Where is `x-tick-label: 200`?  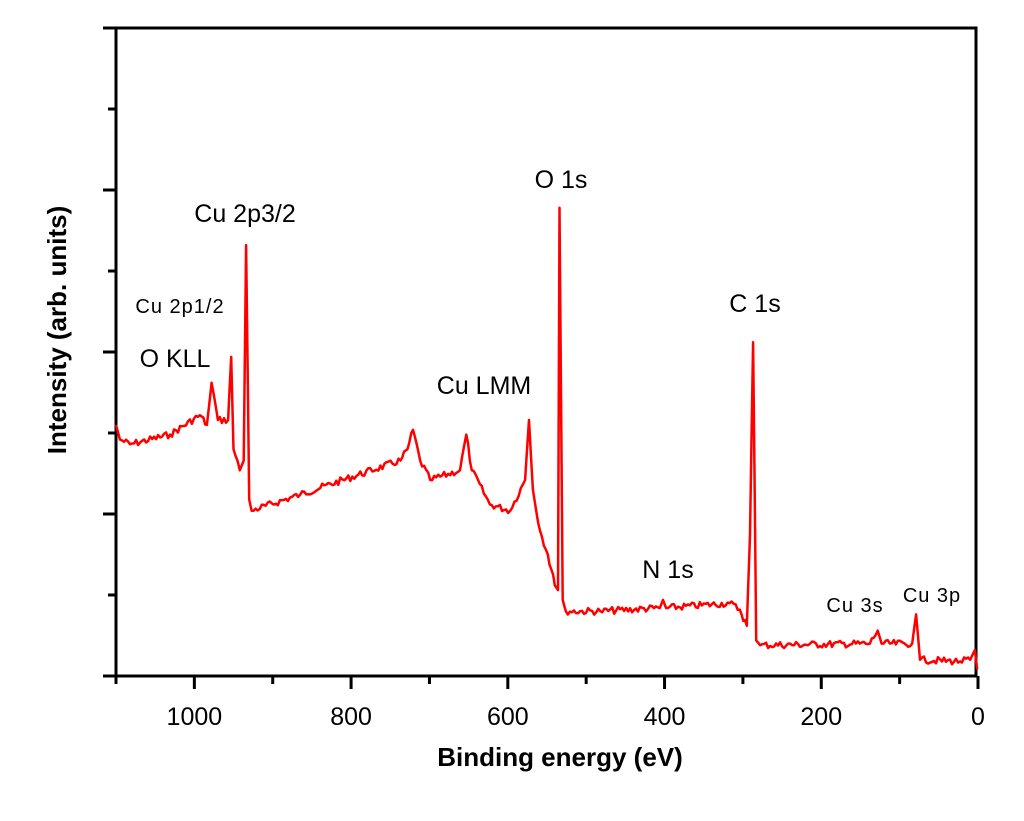 x-tick-label: 200 is located at coordinates (821, 717).